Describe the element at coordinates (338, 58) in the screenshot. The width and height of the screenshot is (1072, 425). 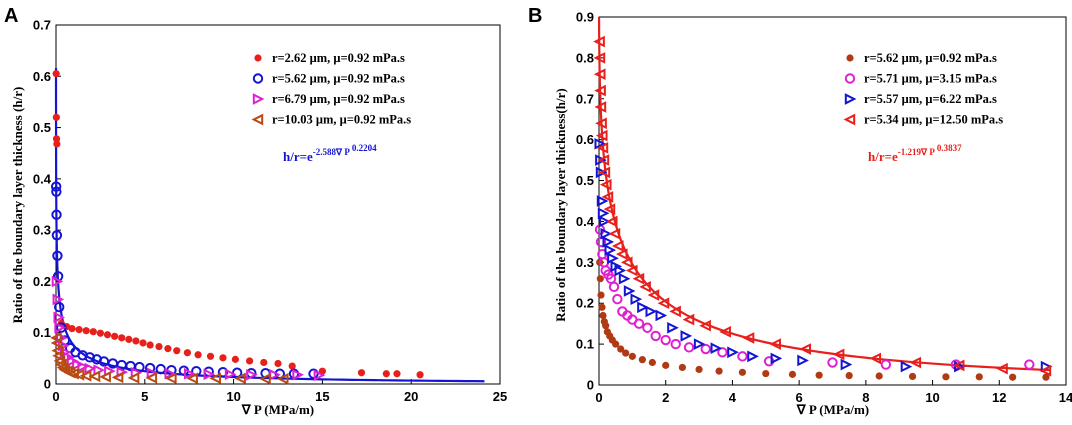
I see `panel-a-legend-label-1: r=2.62 μm, μ=0.92 mPa.s` at that location.